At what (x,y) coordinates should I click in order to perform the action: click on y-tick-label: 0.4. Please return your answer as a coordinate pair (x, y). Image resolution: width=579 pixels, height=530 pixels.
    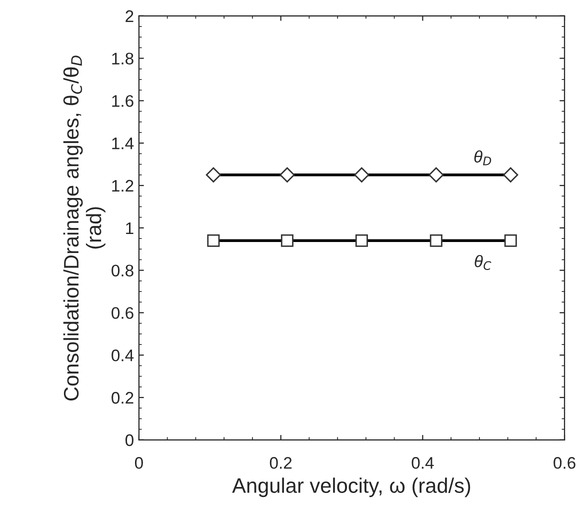
    Looking at the image, I should click on (123, 356).